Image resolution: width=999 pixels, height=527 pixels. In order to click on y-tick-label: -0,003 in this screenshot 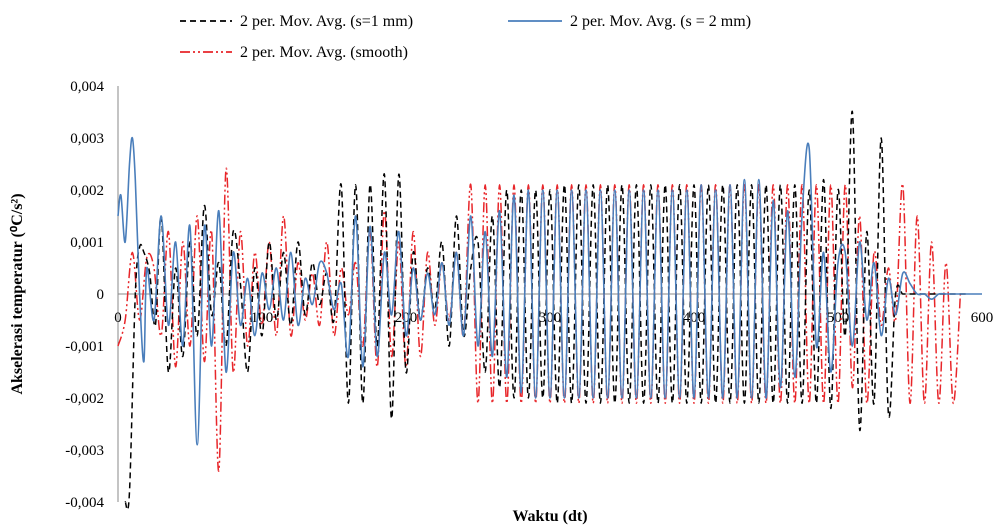, I will do `click(84, 451)`.